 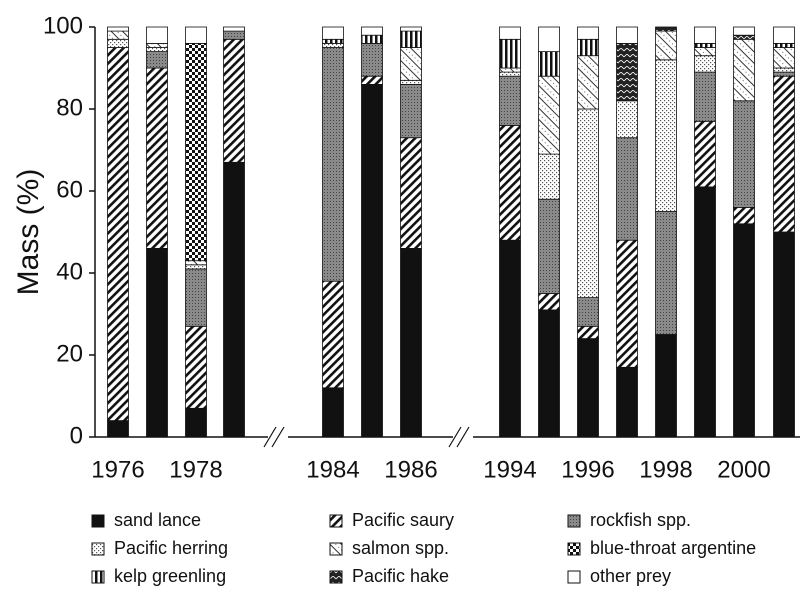 I want to click on x-tick-label: 1976, so click(x=117, y=469).